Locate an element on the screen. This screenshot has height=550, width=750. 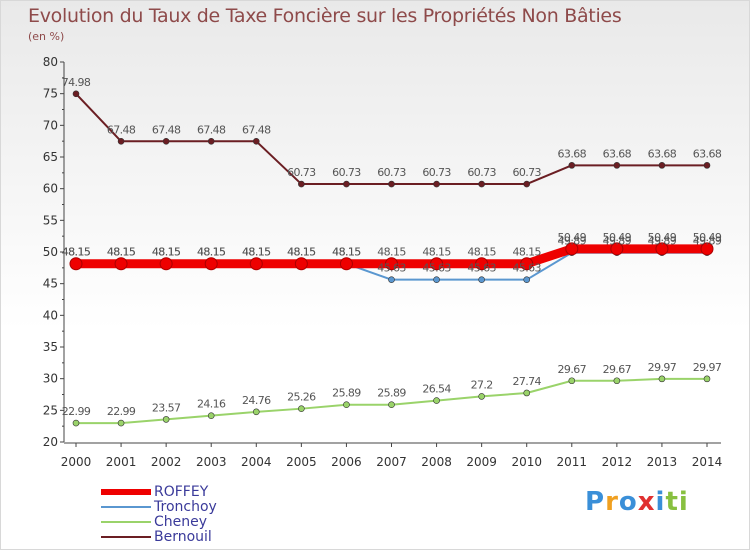
data-label-cheney: 29.67 is located at coordinates (572, 369).